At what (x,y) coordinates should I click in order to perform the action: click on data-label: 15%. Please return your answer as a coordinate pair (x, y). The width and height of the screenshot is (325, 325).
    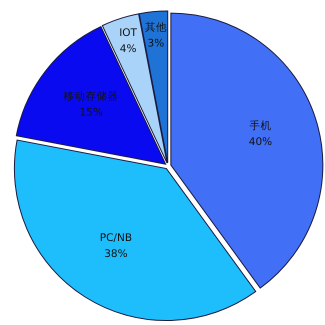
    Looking at the image, I should click on (91, 112).